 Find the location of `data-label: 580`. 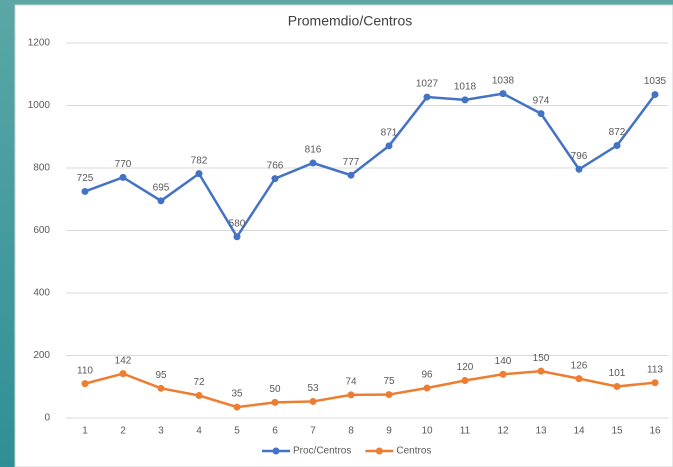

data-label: 580 is located at coordinates (237, 223).